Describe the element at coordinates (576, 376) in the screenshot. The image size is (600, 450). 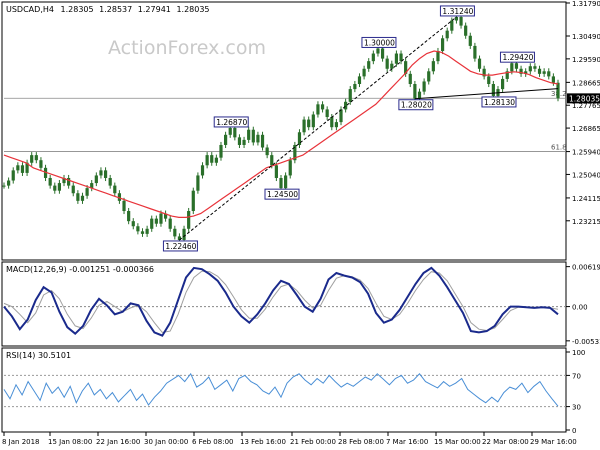
I see `rsi-tick-label: 70` at that location.